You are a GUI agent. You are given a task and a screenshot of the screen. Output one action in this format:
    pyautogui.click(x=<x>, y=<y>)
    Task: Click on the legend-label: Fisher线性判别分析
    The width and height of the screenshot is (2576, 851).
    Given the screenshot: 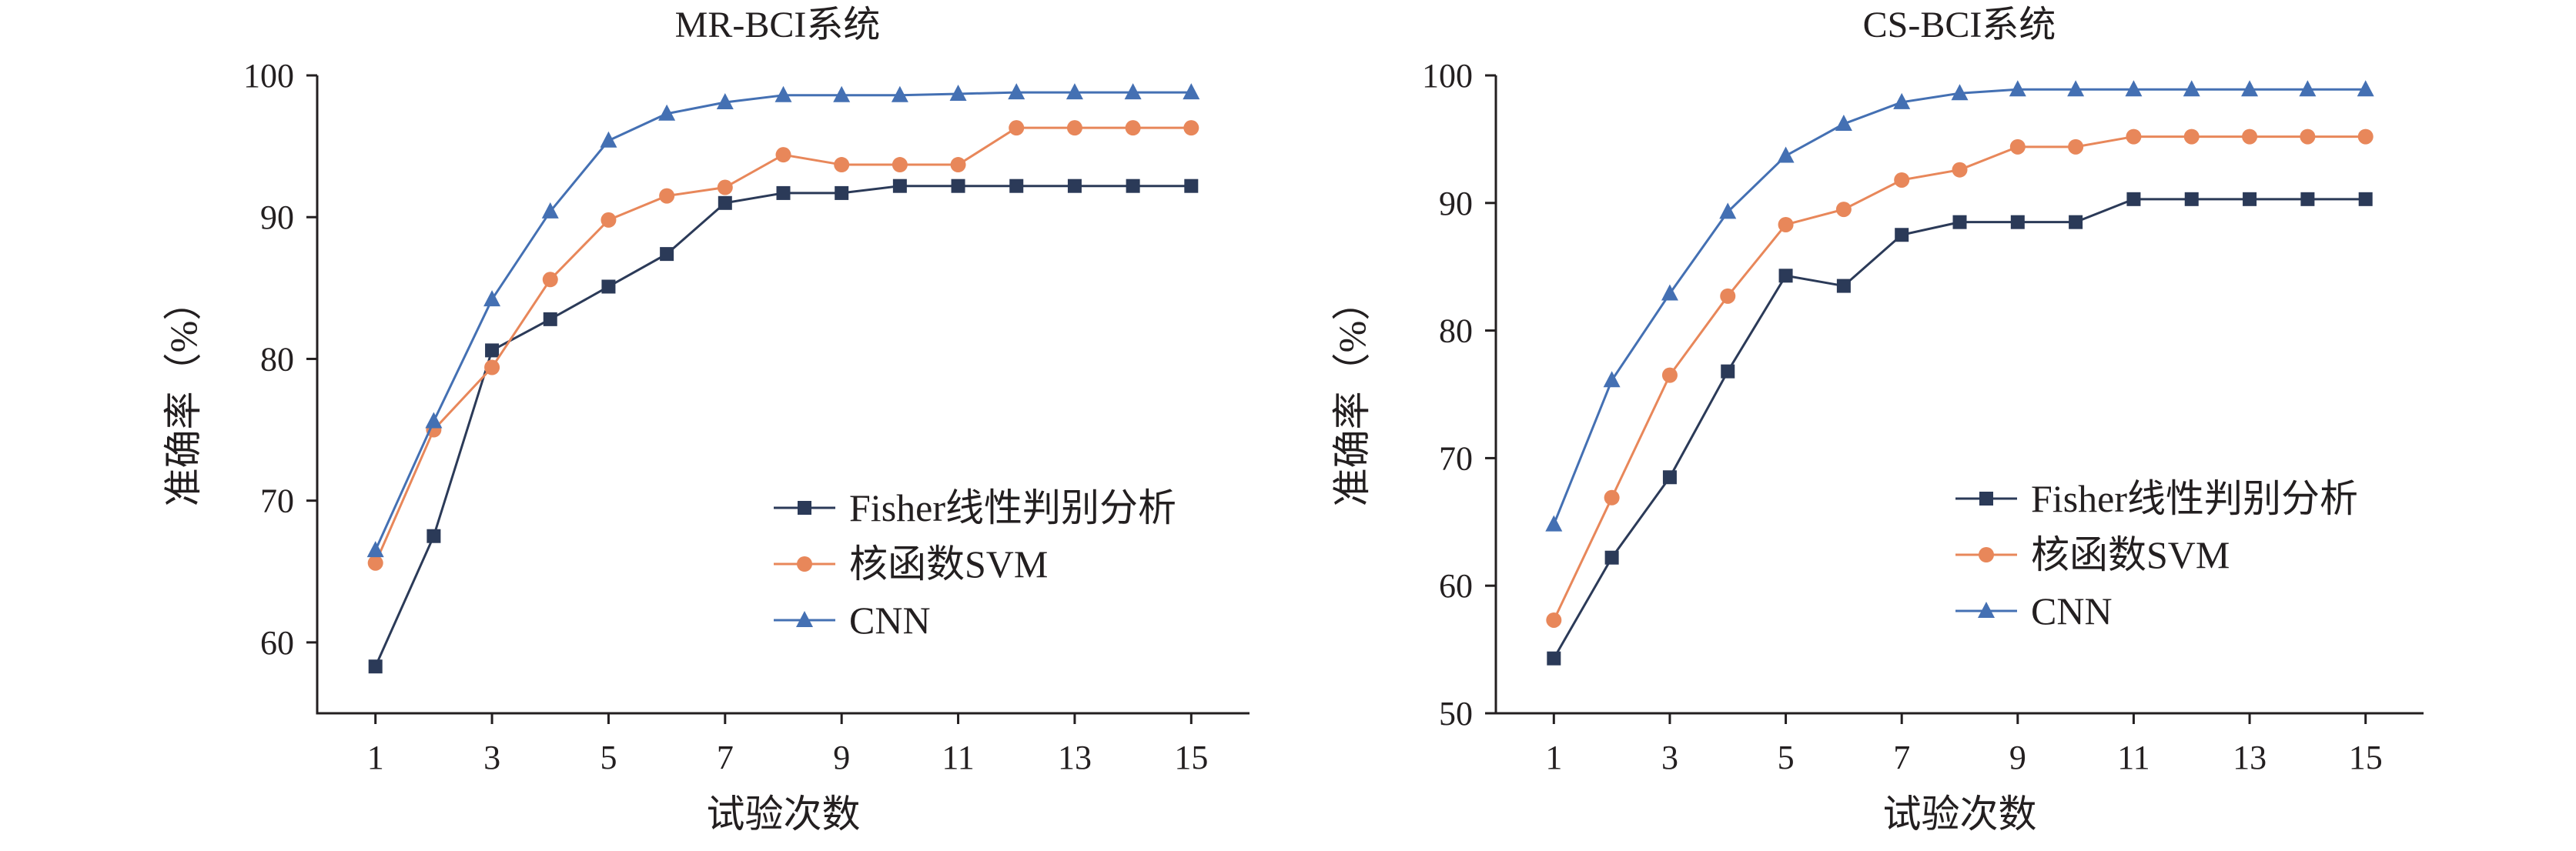 What is the action you would take?
    pyautogui.click(x=2194, y=498)
    